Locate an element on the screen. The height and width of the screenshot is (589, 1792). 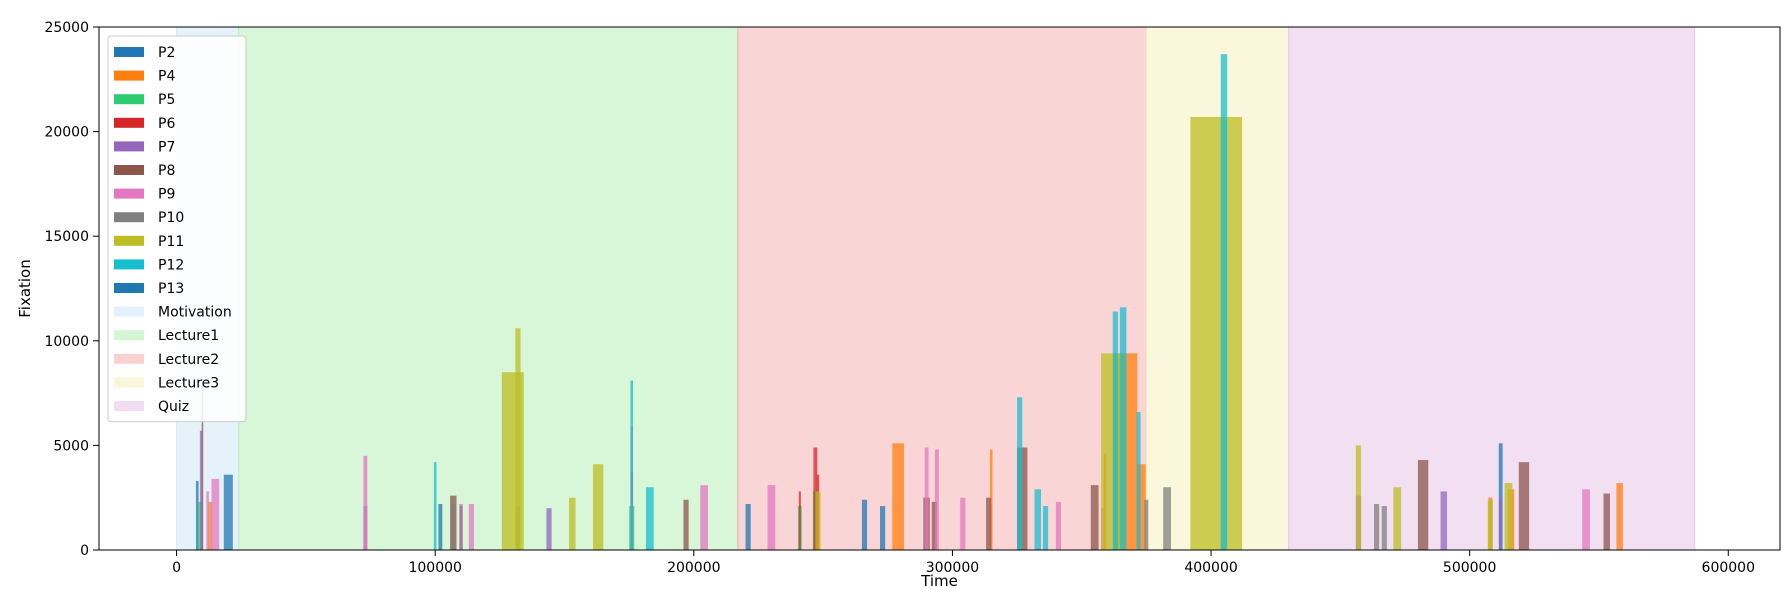
legend-swatch-p9 is located at coordinates (129, 193).